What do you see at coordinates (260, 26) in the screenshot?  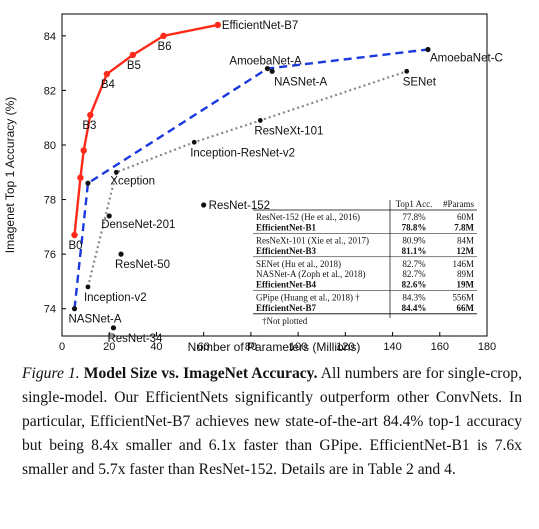 I see `point-label: EfficientNet-B7` at bounding box center [260, 26].